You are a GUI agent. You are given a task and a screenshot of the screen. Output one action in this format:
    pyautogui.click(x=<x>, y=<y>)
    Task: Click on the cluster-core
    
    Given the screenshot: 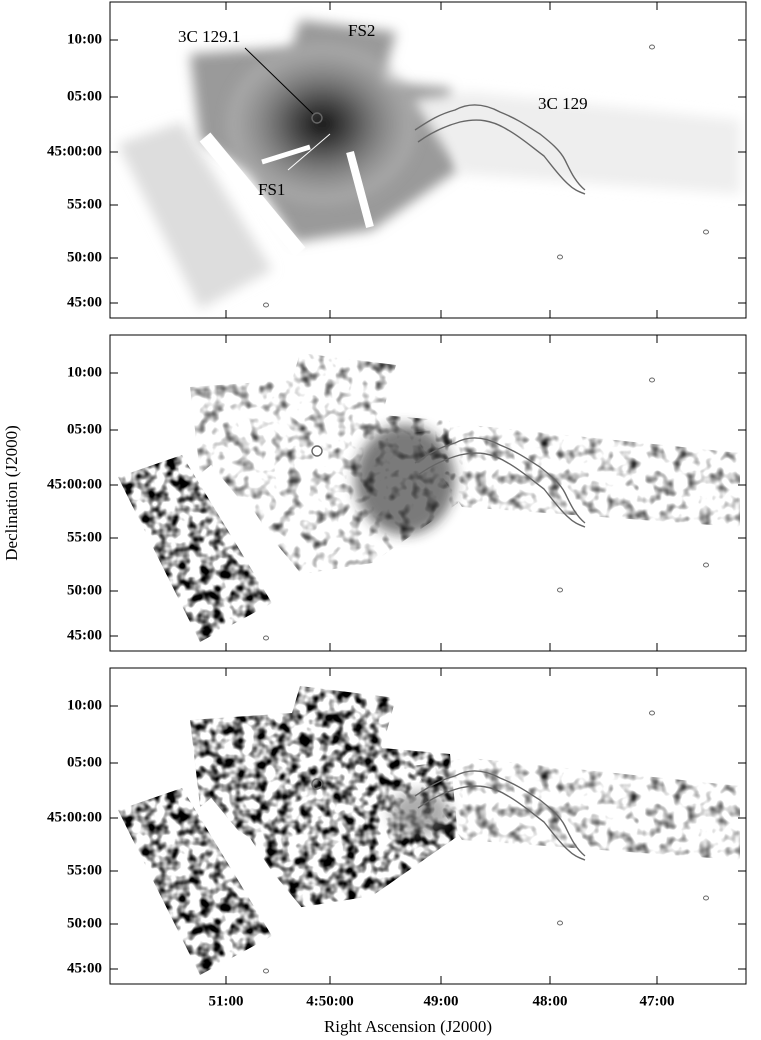 What is the action you would take?
    pyautogui.click(x=322, y=124)
    